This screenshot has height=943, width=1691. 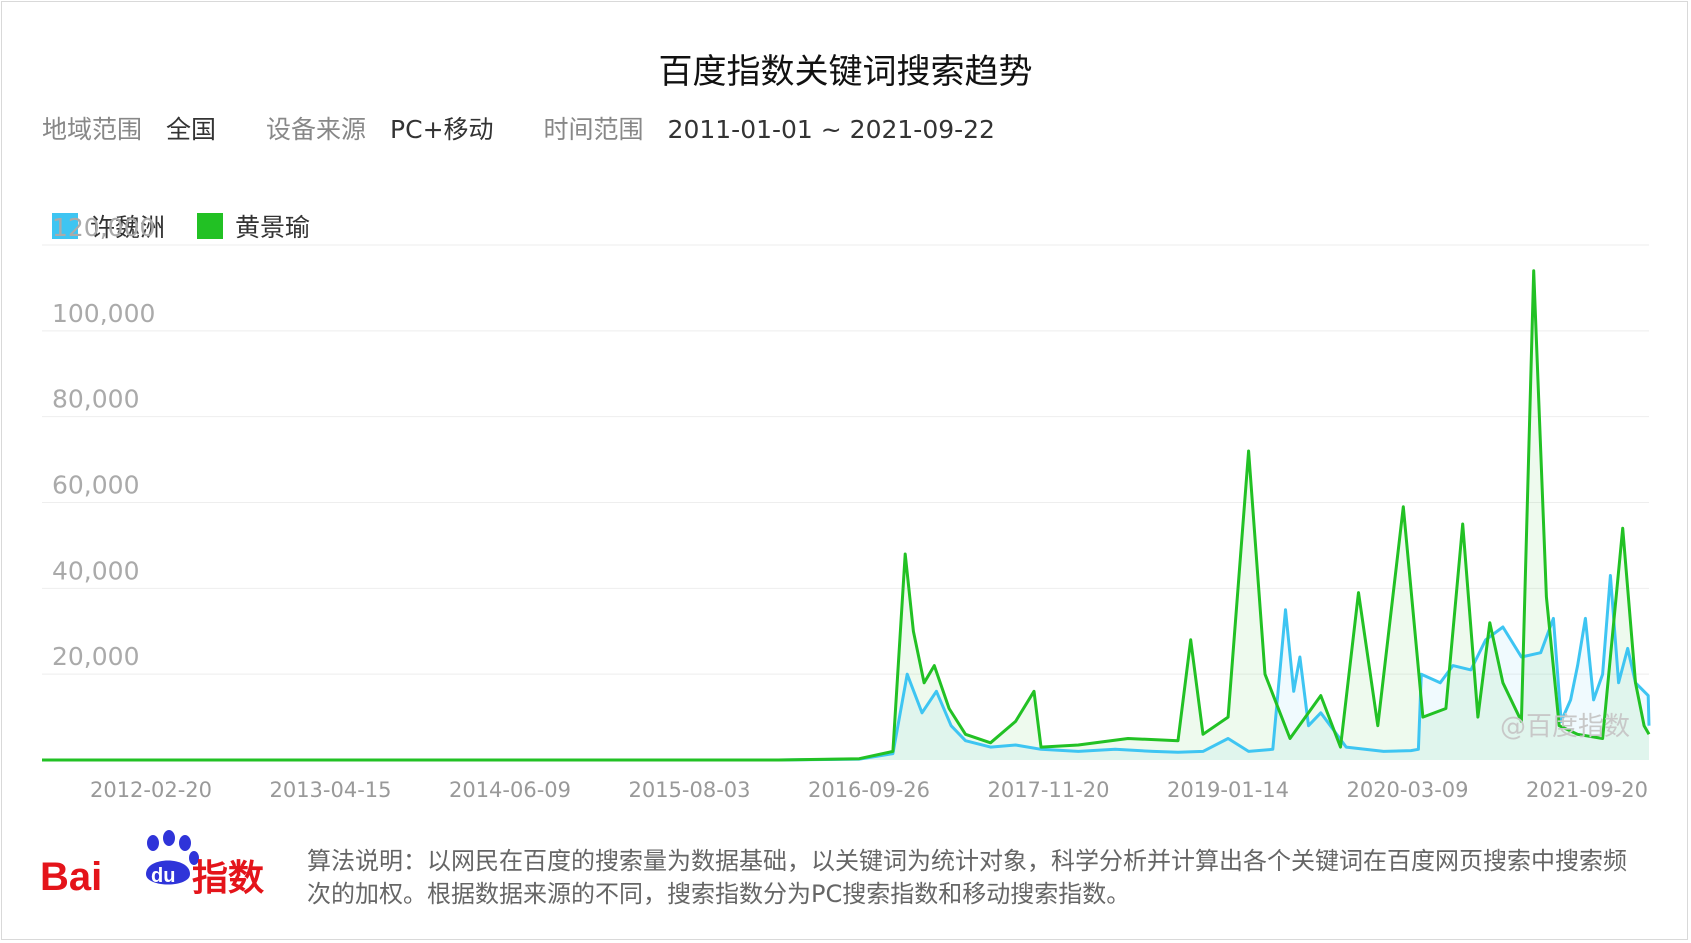 What do you see at coordinates (1407, 790) in the screenshot?
I see `x-tick-label: 2020-03-09` at bounding box center [1407, 790].